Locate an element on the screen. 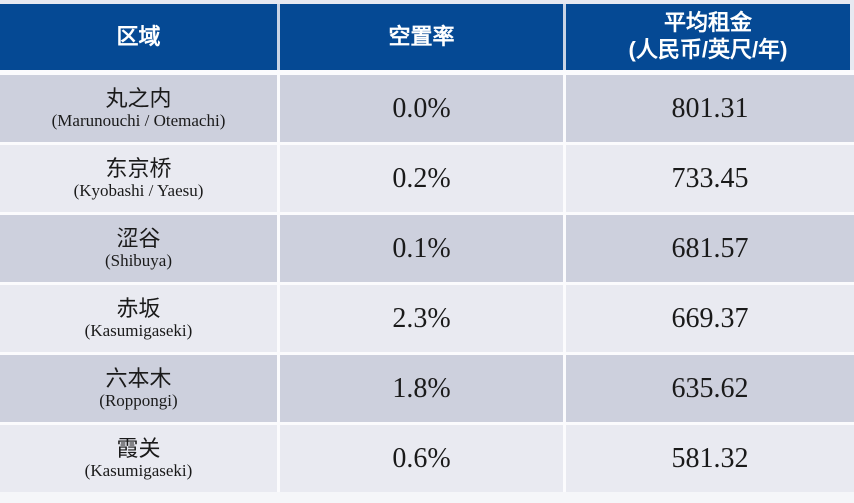 The height and width of the screenshot is (503, 854). rent-value: 581.32 is located at coordinates (710, 458).